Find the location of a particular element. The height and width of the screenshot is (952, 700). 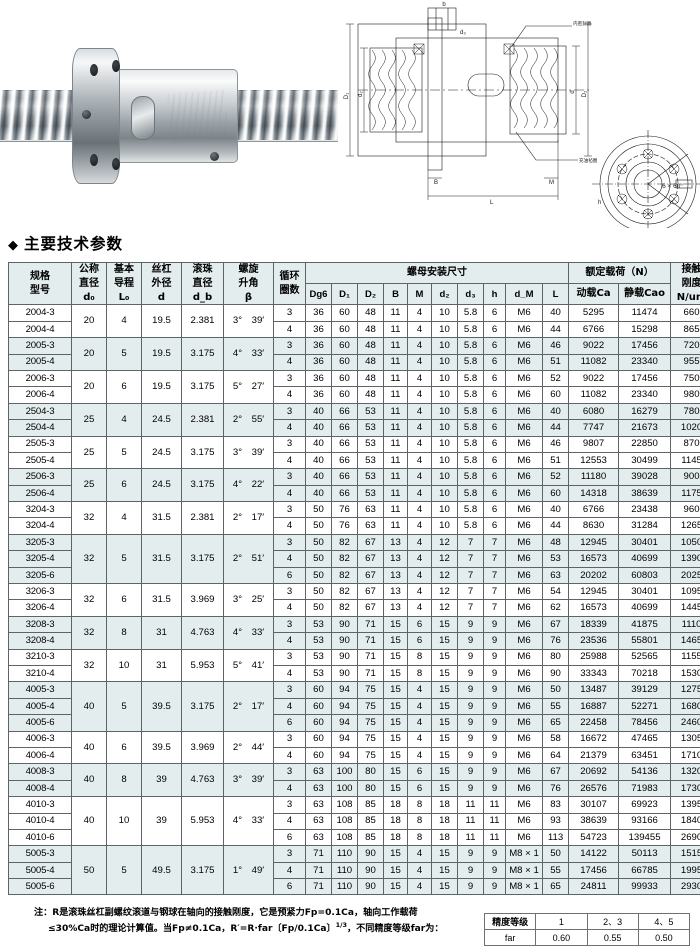

cell-contact-stiffness: 865 is located at coordinates (685, 329).